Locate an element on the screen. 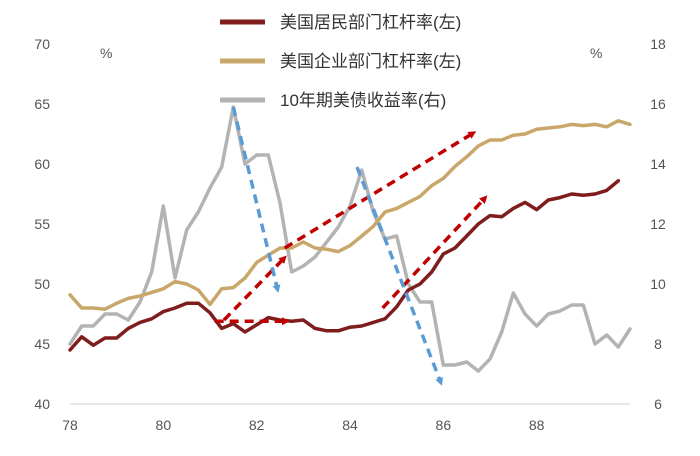 This screenshot has height=456, width=700. x-tick-label: 80 is located at coordinates (164, 425).